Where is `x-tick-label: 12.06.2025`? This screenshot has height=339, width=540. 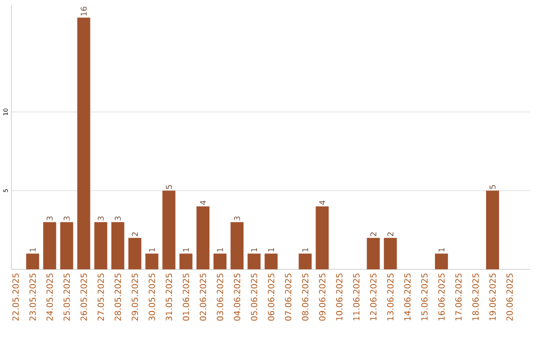
x-tick-label: 12.06.2025 is located at coordinates (373, 297).